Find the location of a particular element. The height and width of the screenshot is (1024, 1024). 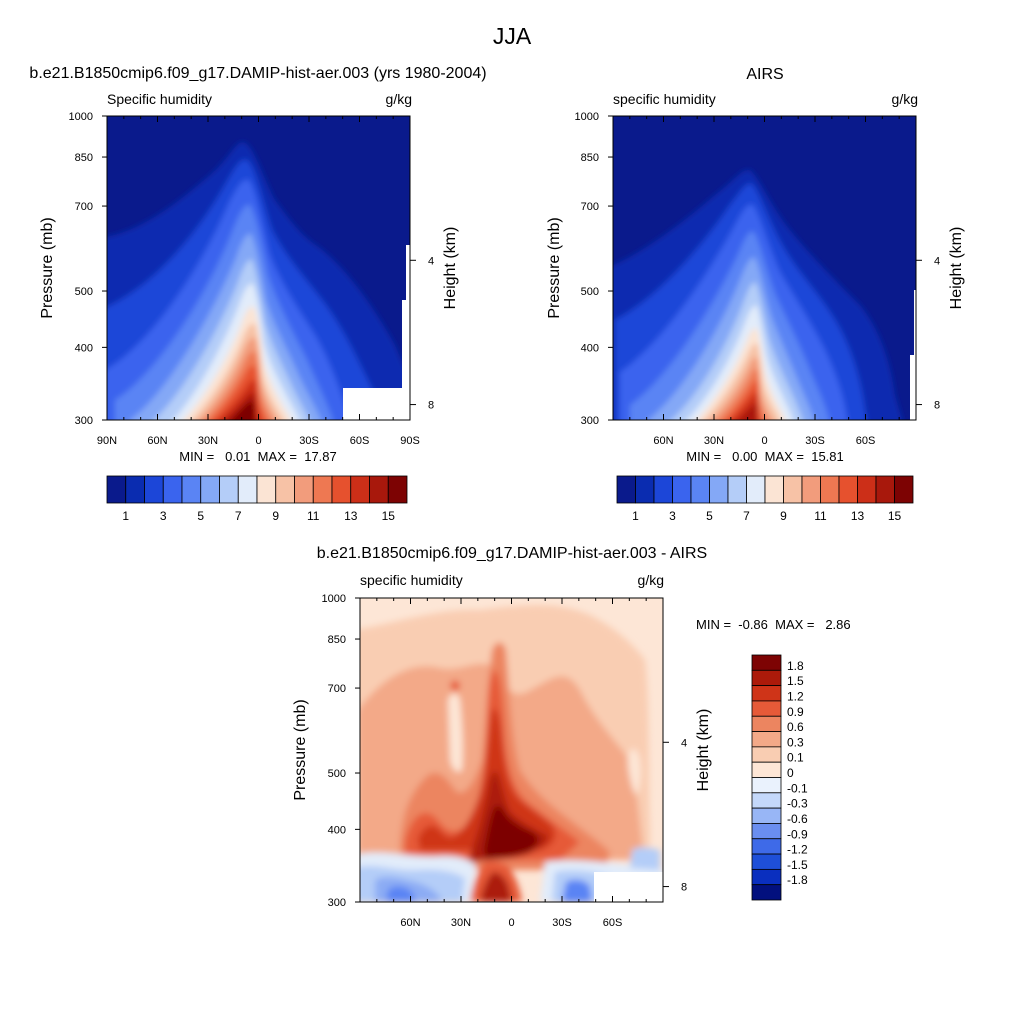

panel-model-left-axis: 300 400 500 700 850 1000 is located at coordinates (88, 269).